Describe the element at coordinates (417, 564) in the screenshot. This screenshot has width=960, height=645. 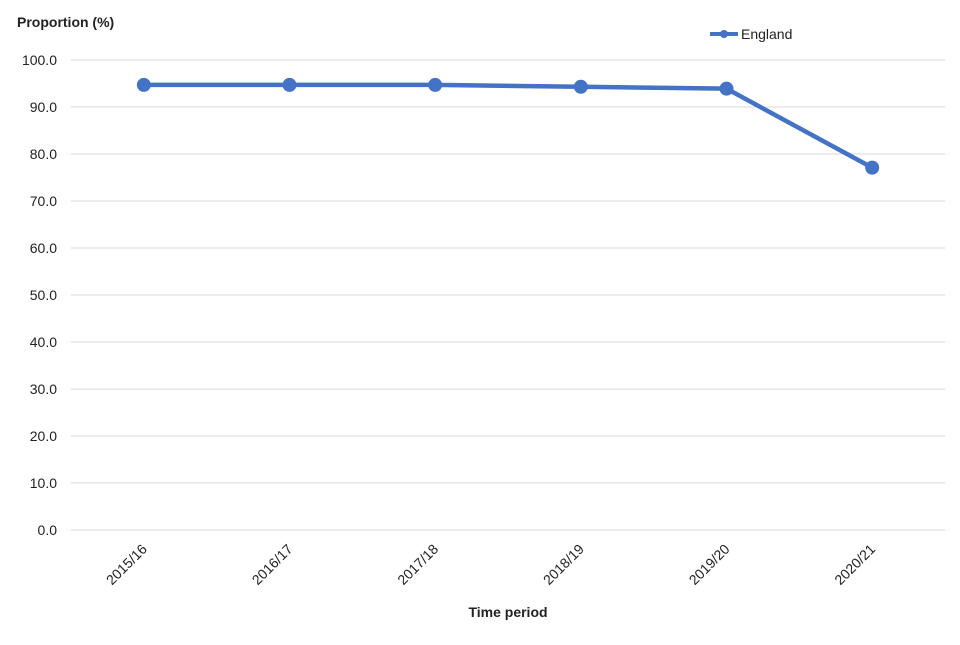
I see `x-tick-label: 2017/18` at that location.